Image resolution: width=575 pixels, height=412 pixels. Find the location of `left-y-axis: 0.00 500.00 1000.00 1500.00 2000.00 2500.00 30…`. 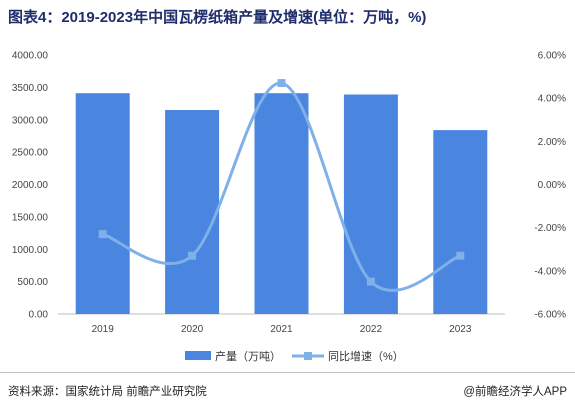

left-y-axis: 0.00 500.00 1000.00 1500.00 2000.00 2500.00 30… is located at coordinates (30, 186).